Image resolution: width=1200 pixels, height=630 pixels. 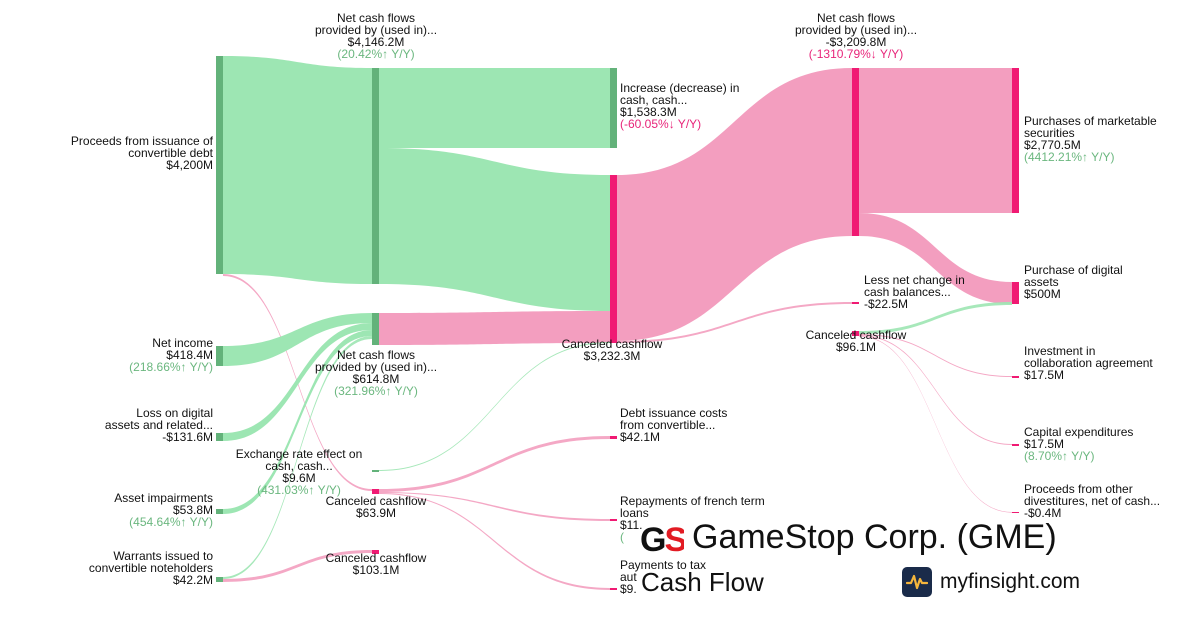 I want to click on label-capex-value: $17.5M, so click(x=1044, y=444).